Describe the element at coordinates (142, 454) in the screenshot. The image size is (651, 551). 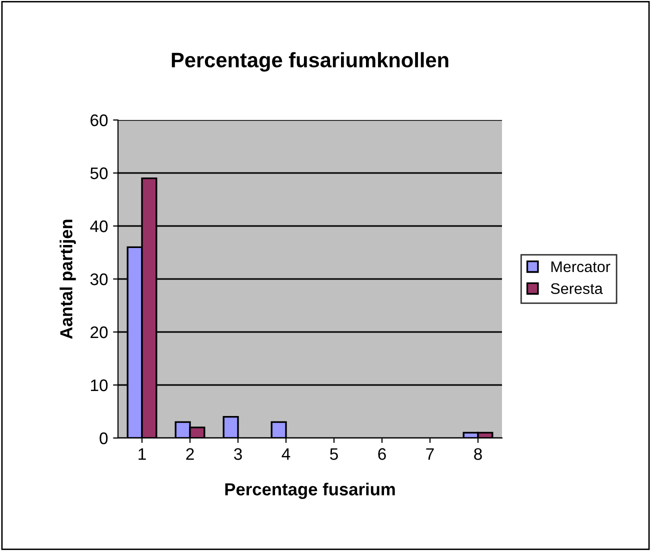
I see `x-tick-label: 1` at that location.